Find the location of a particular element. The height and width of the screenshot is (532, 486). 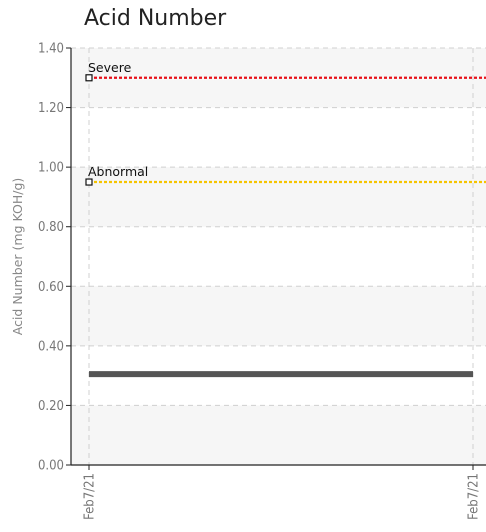

threshold-label: Severe is located at coordinates (110, 67).